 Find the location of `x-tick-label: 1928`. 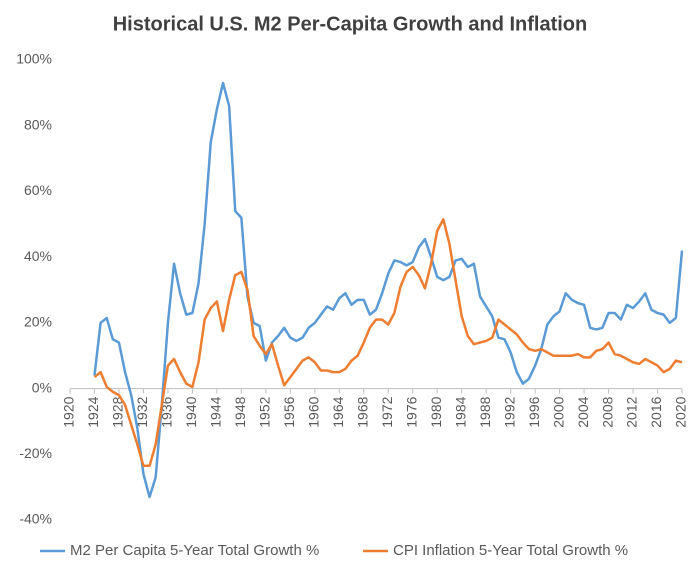

x-tick-label: 1928 is located at coordinates (118, 411).